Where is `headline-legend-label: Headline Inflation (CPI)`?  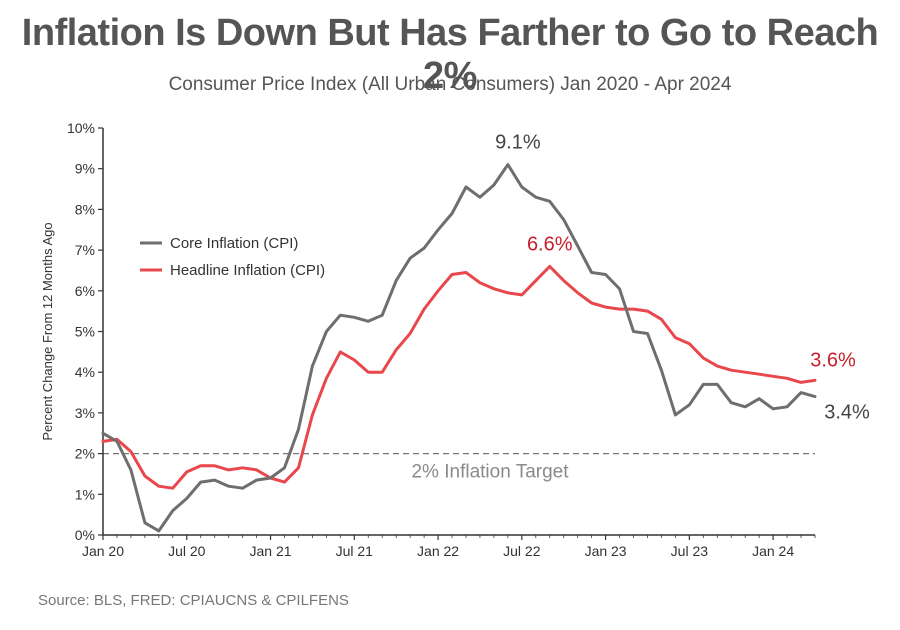 headline-legend-label: Headline Inflation (CPI) is located at coordinates (247, 270).